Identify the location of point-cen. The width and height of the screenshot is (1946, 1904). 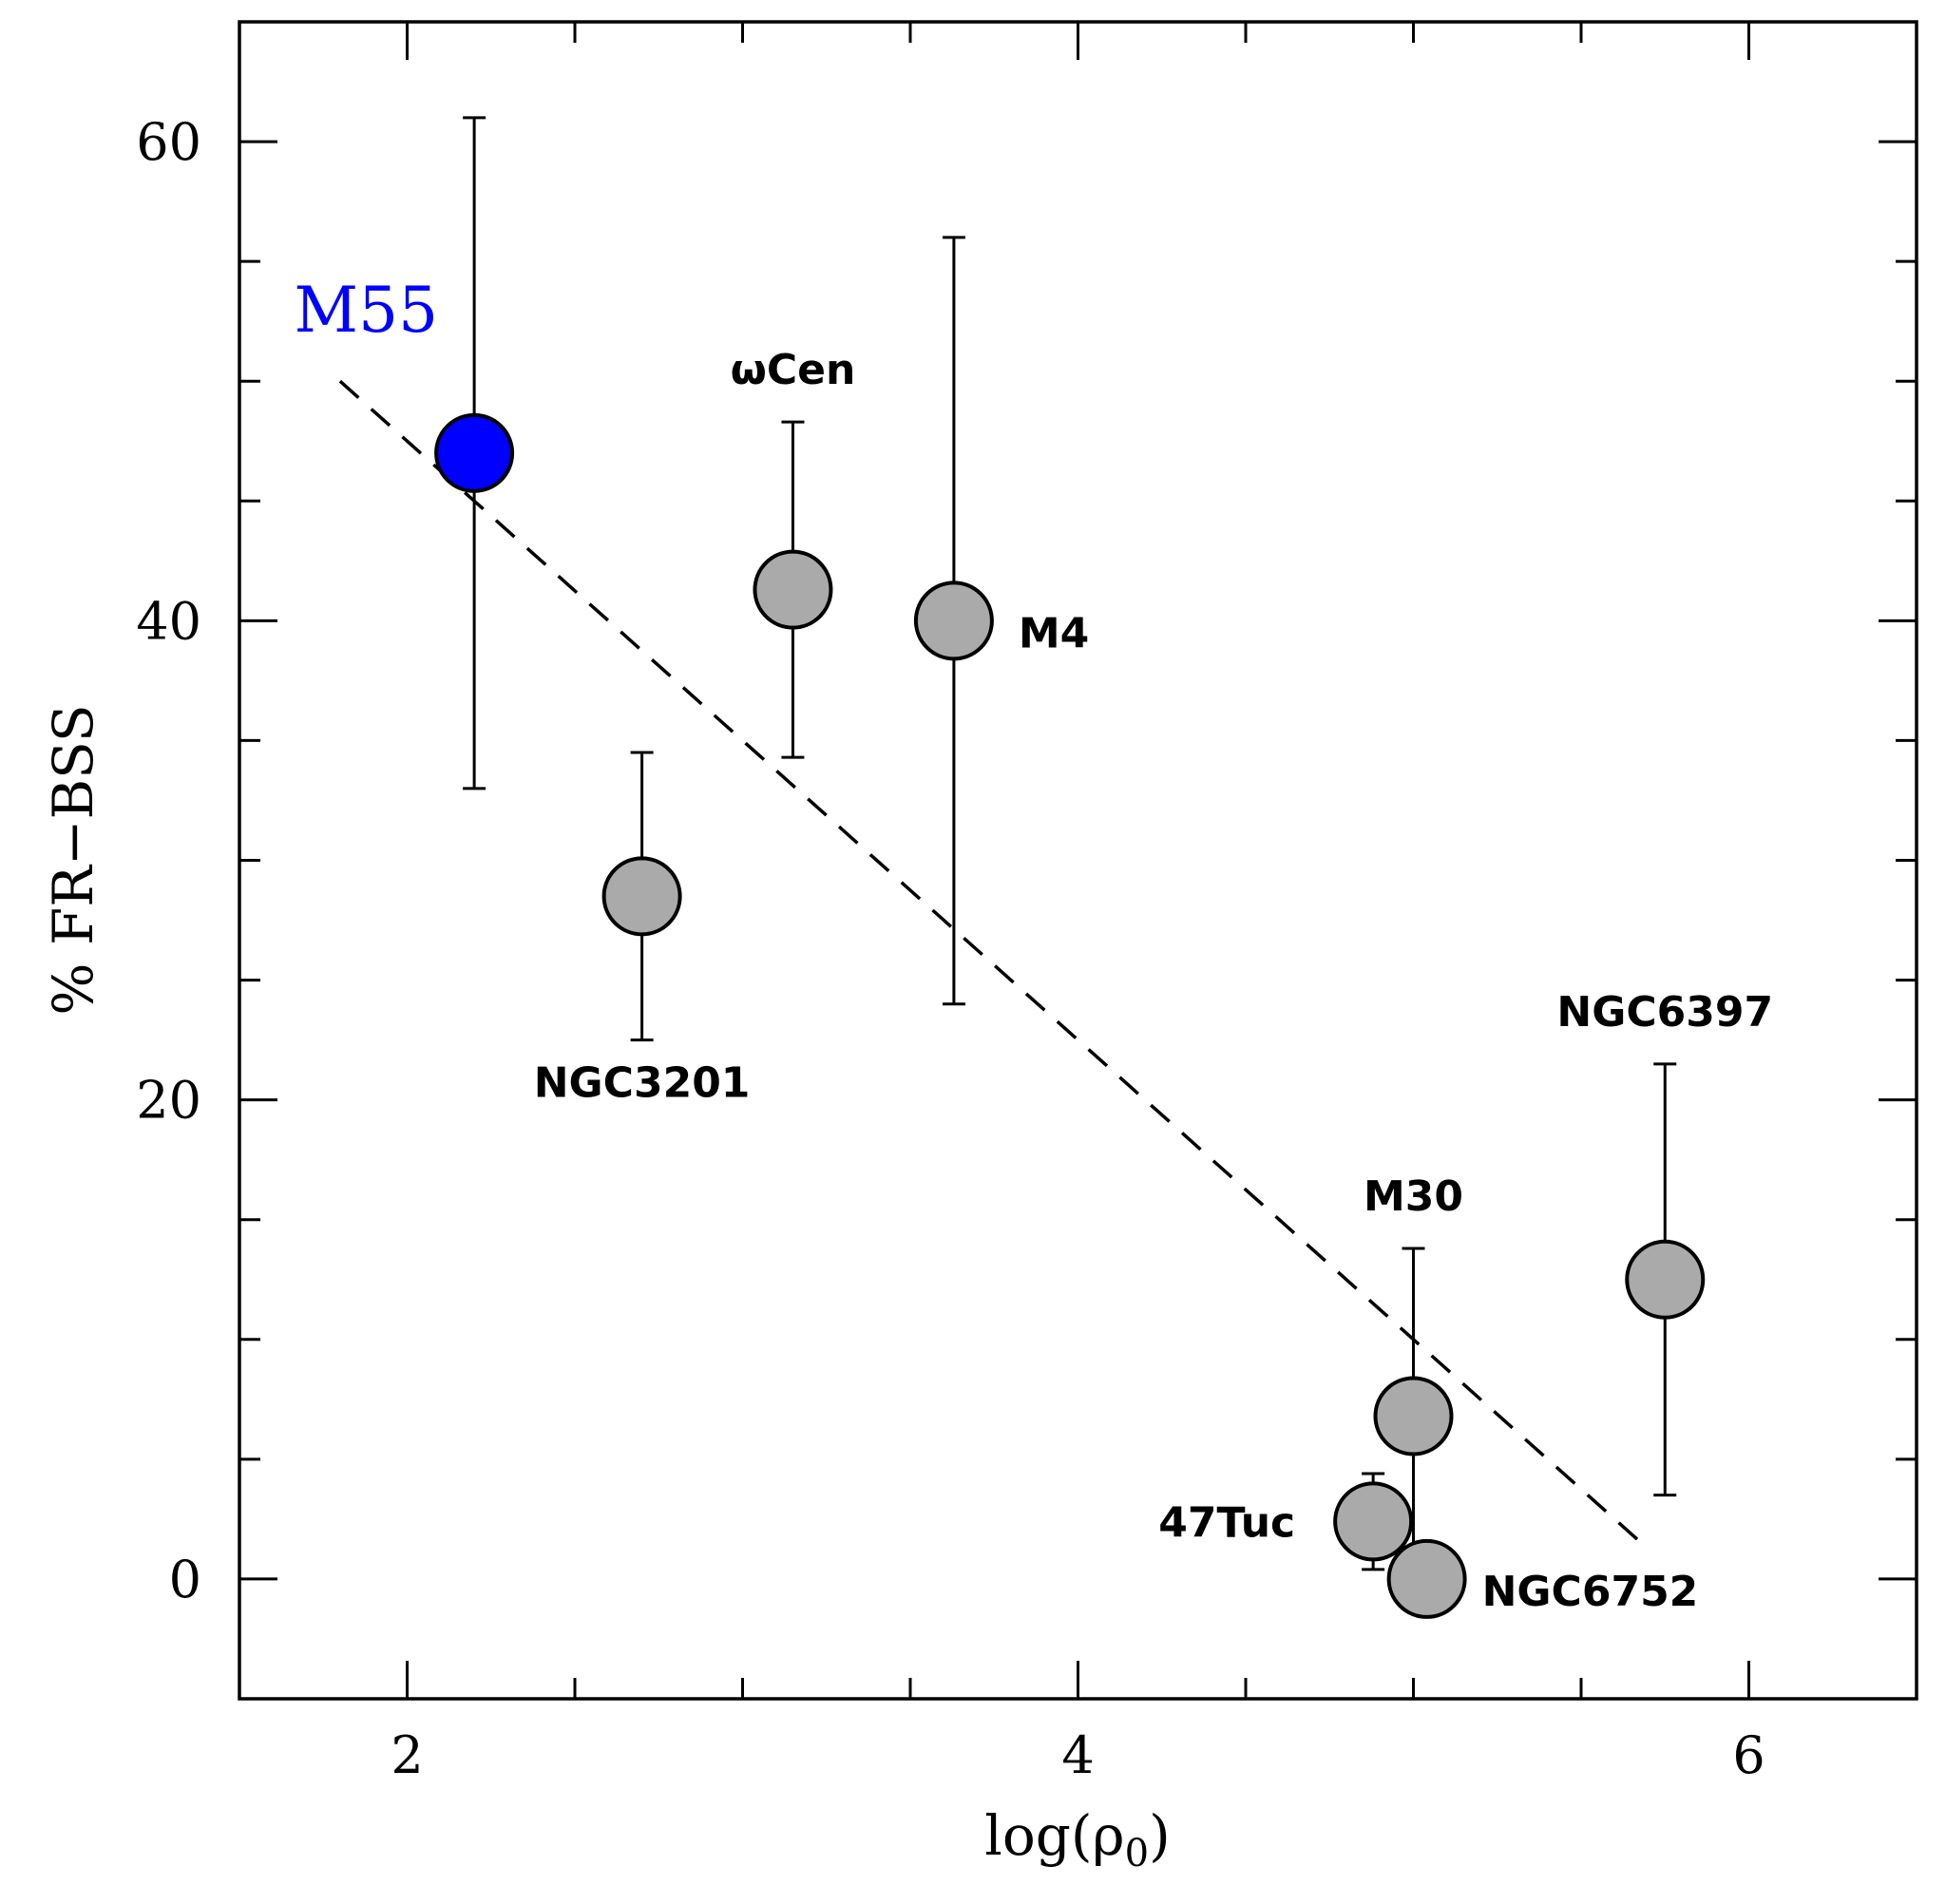
(793, 589).